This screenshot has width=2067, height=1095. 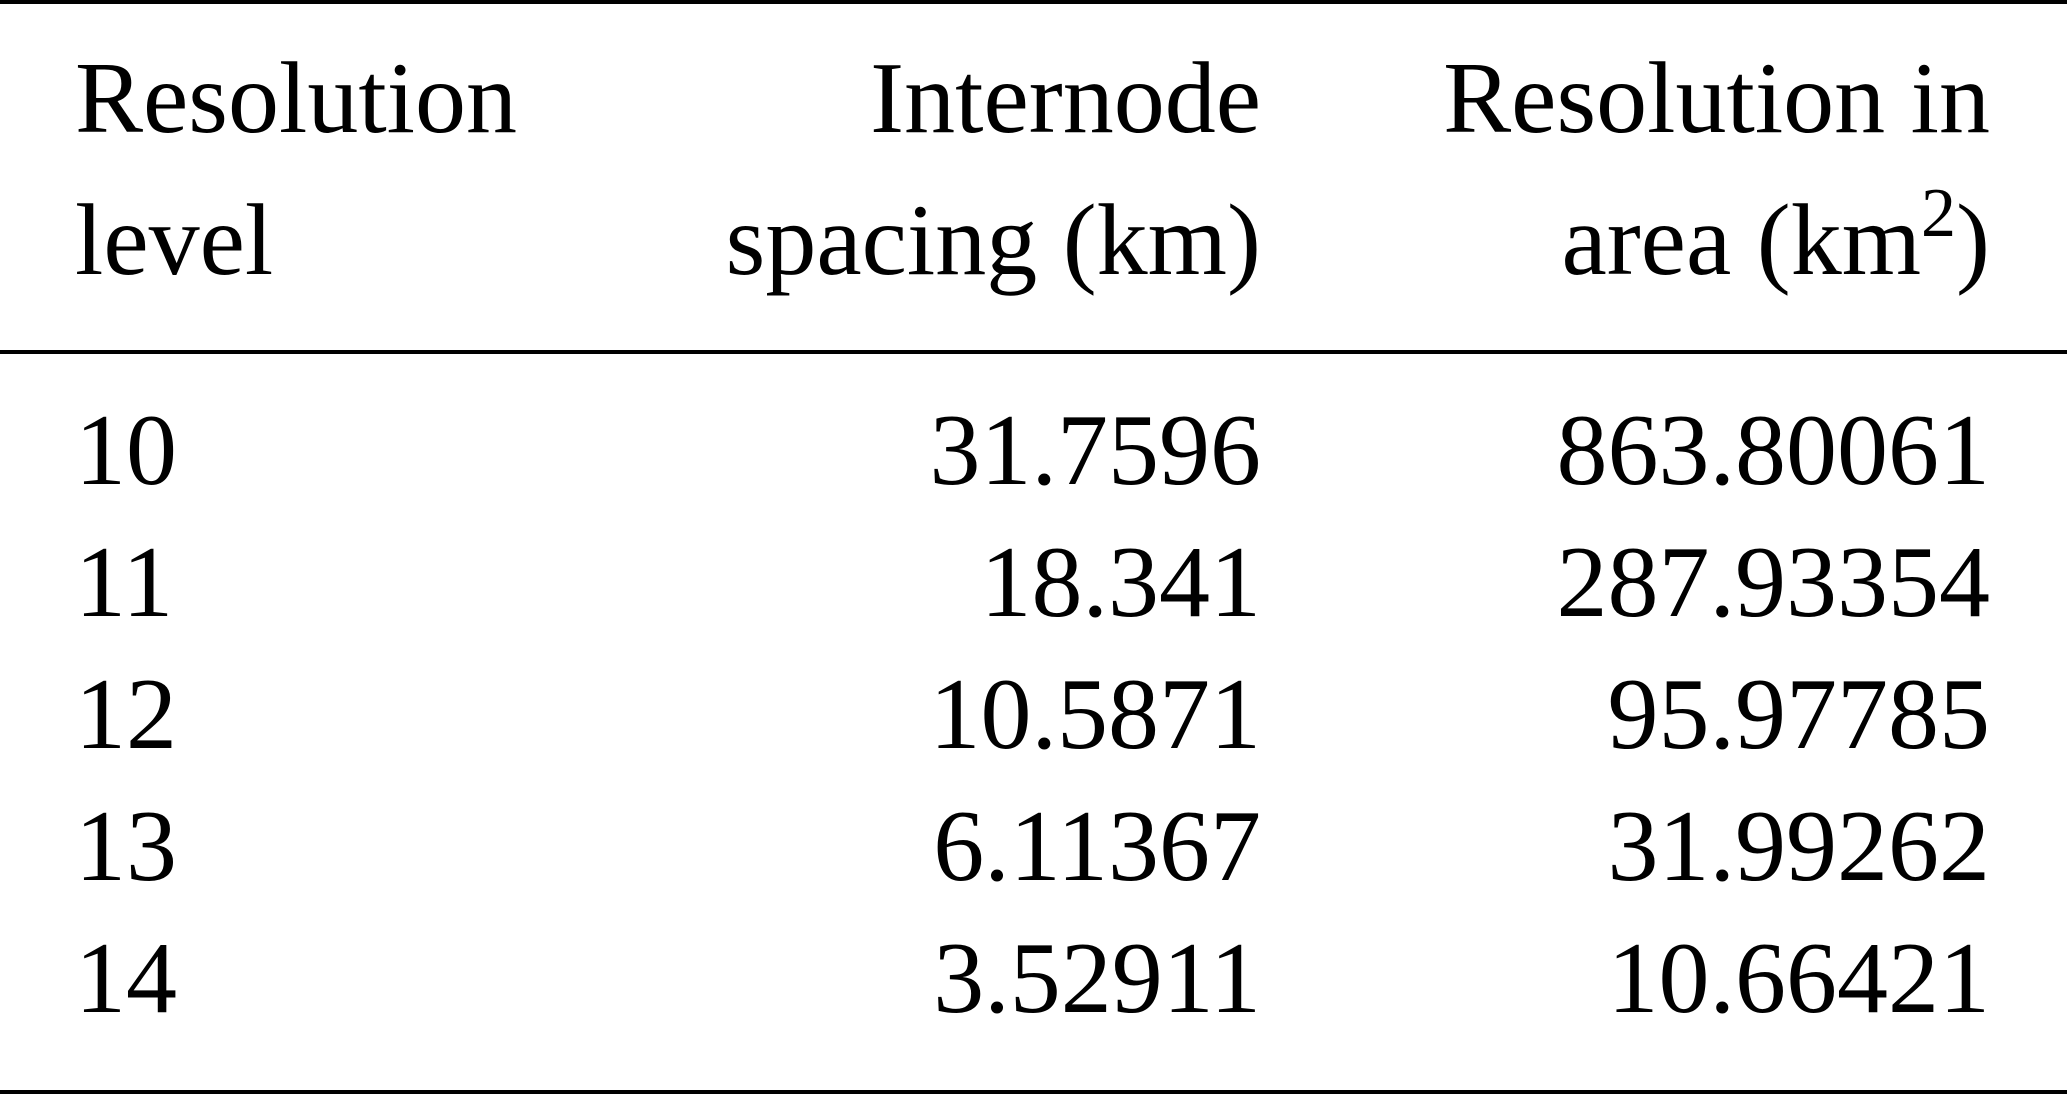 I want to click on table-cell: 10.5871, so click(x=1096, y=714).